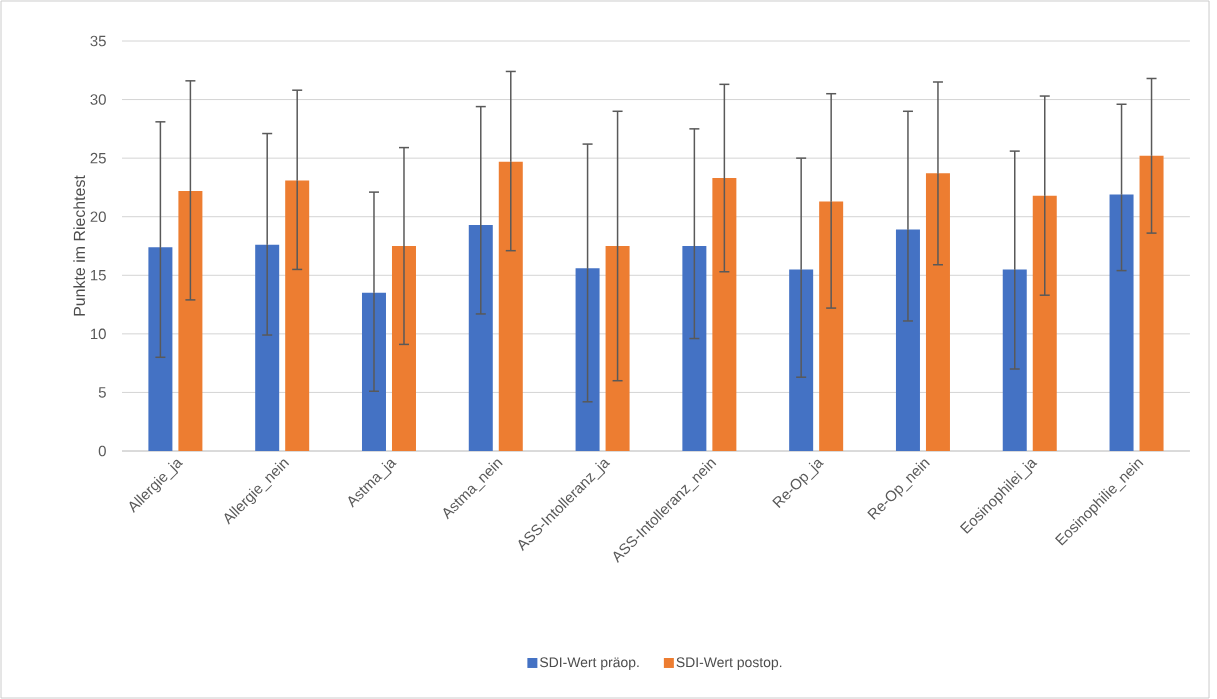 Image resolution: width=1217 pixels, height=699 pixels. What do you see at coordinates (589, 663) in the screenshot?
I see `legend-label: SDI-Wert präop.` at bounding box center [589, 663].